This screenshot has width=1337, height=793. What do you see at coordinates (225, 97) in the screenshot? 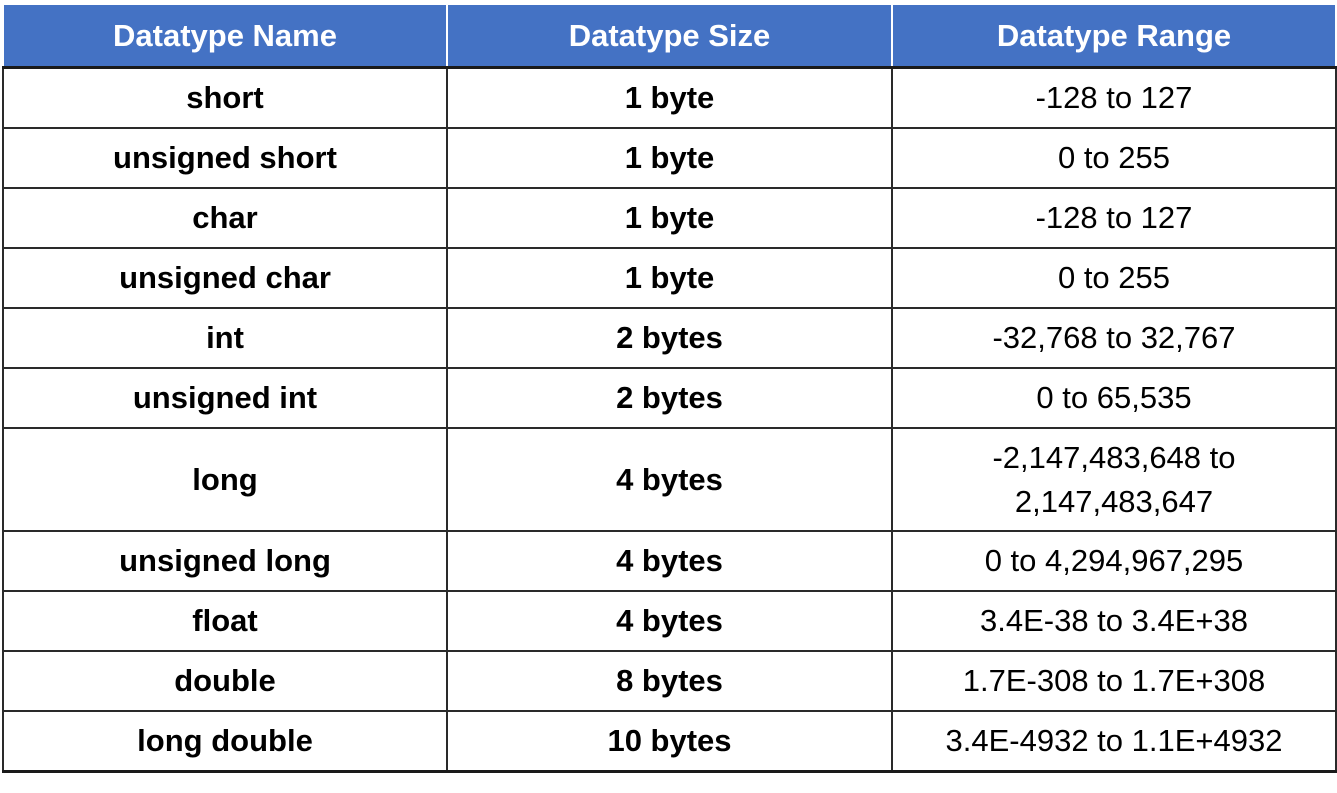
I see `cell-name: short` at bounding box center [225, 97].